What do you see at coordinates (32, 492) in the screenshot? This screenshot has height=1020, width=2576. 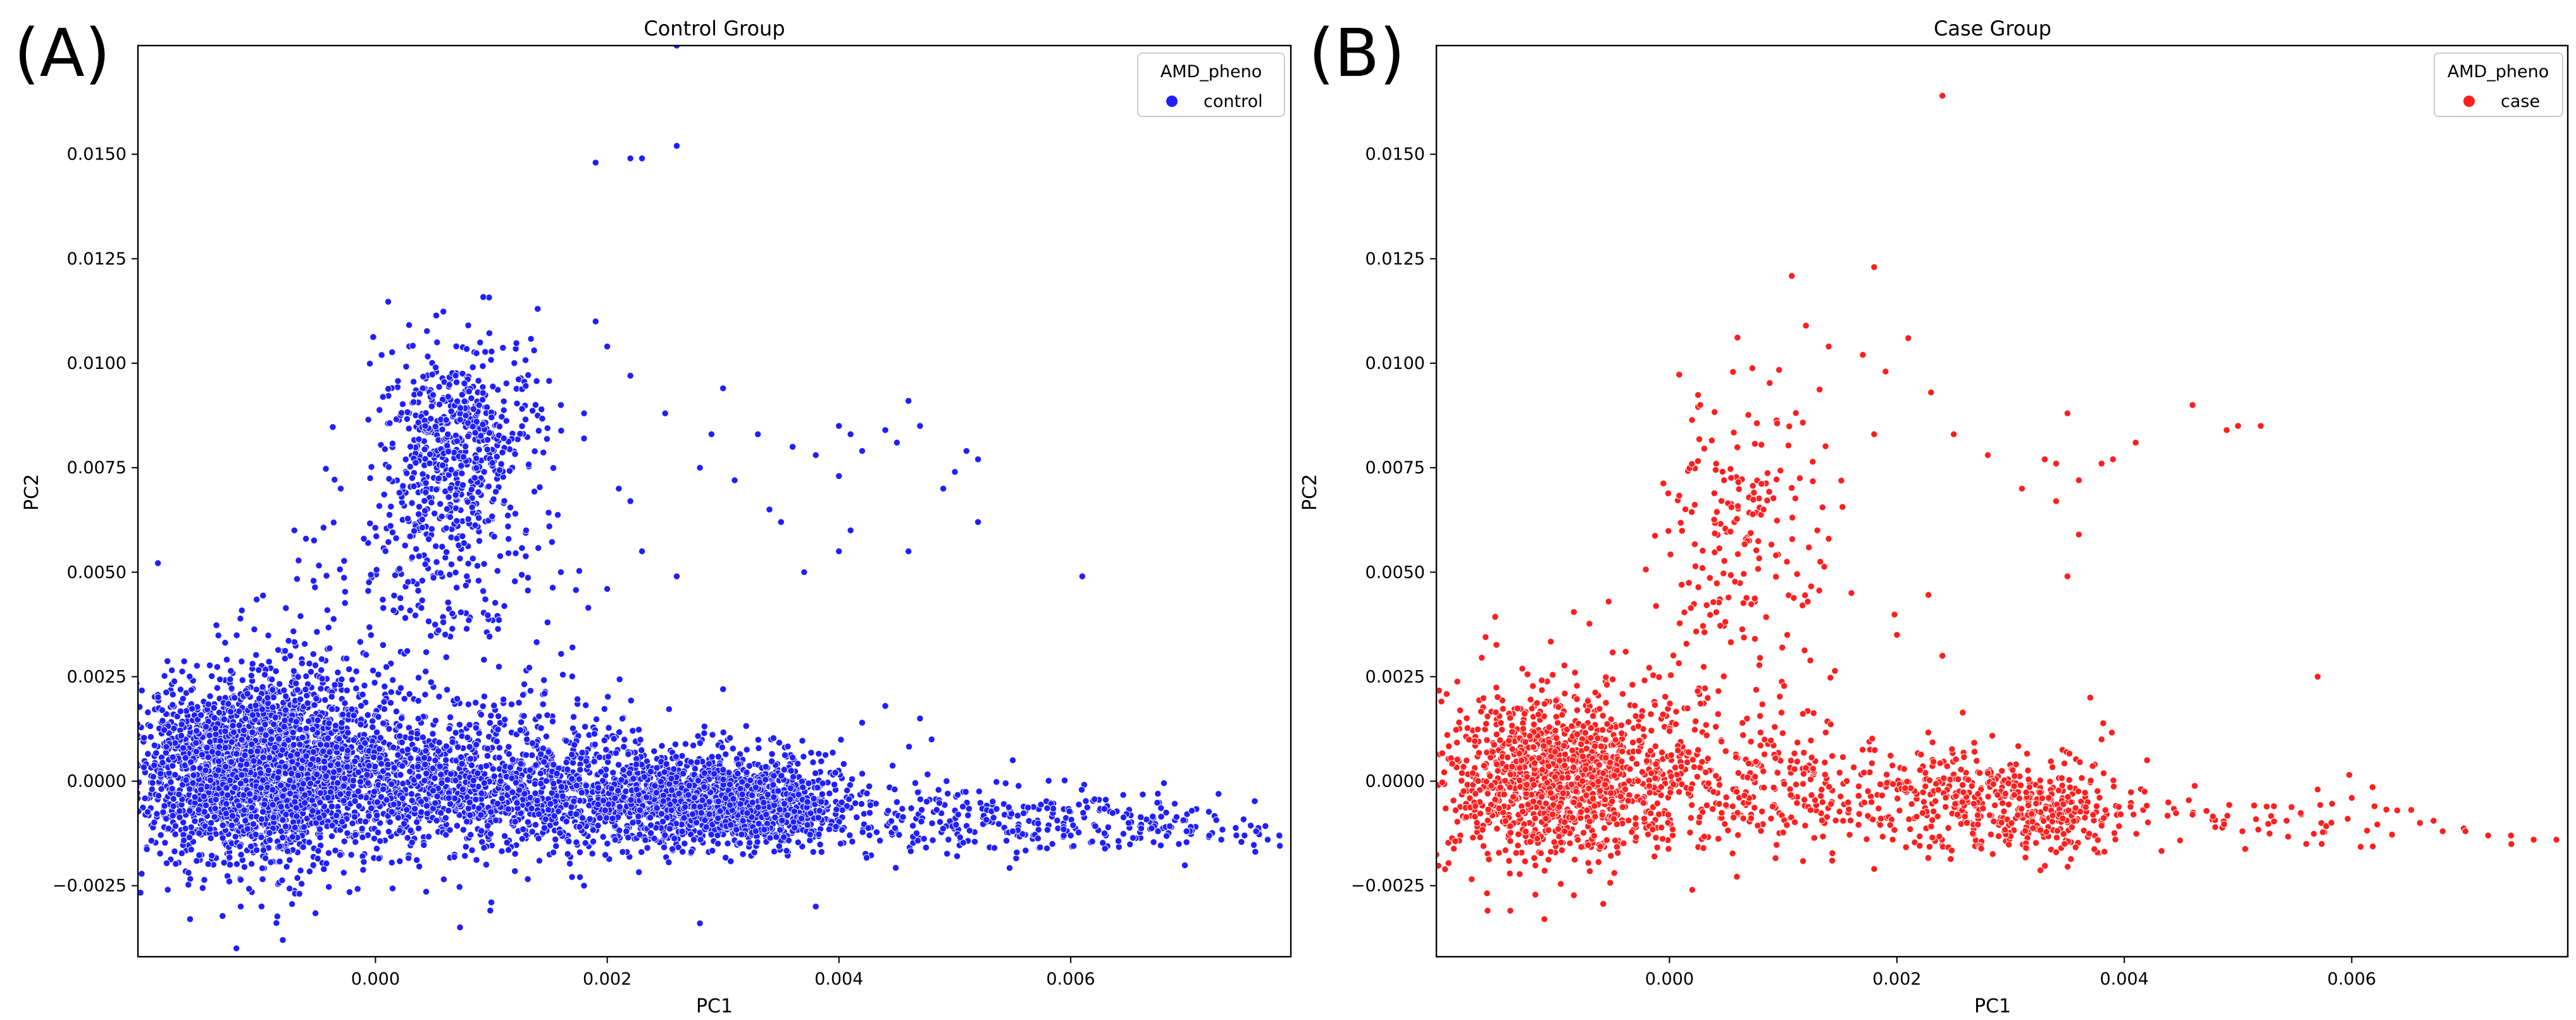 I see `y-axis-title: PC2` at bounding box center [32, 492].